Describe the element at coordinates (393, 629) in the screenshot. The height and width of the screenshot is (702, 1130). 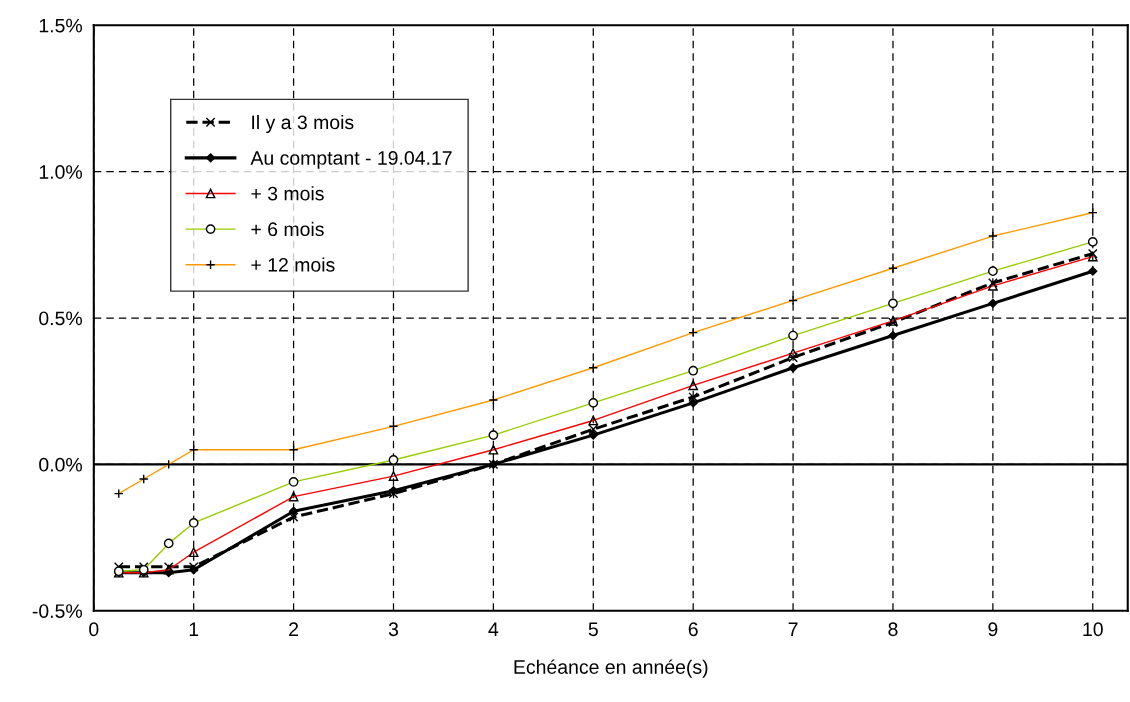
I see `x-tick-label: 3` at that location.